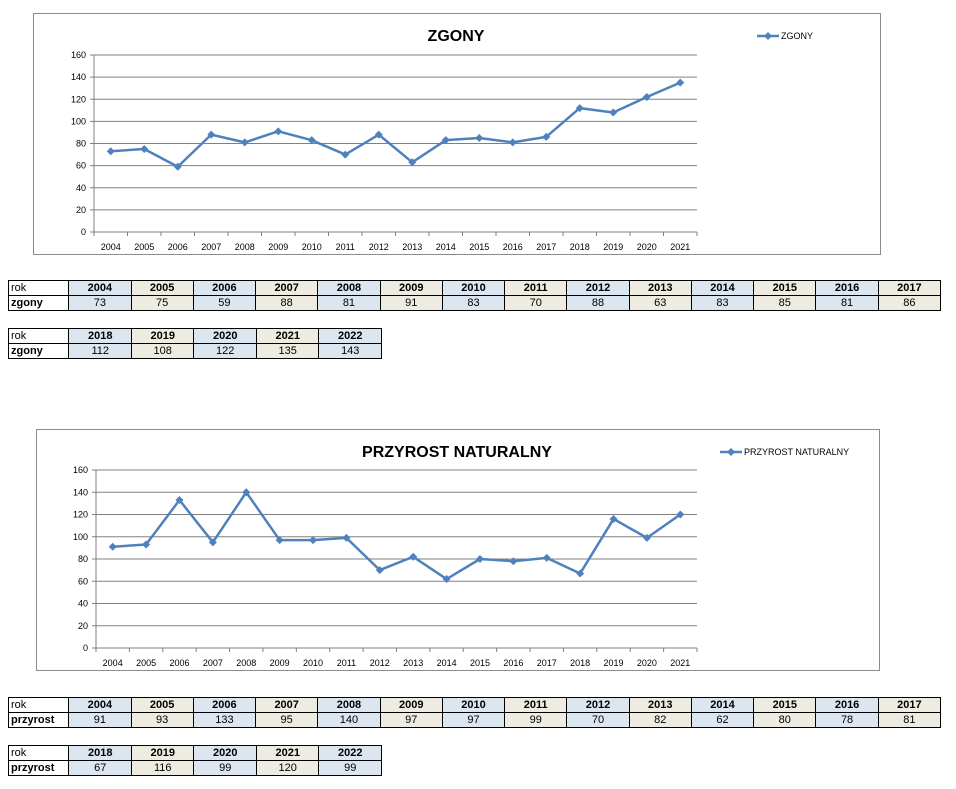  Describe the element at coordinates (111, 247) in the screenshot. I see `x-tick-label: 2004` at that location.